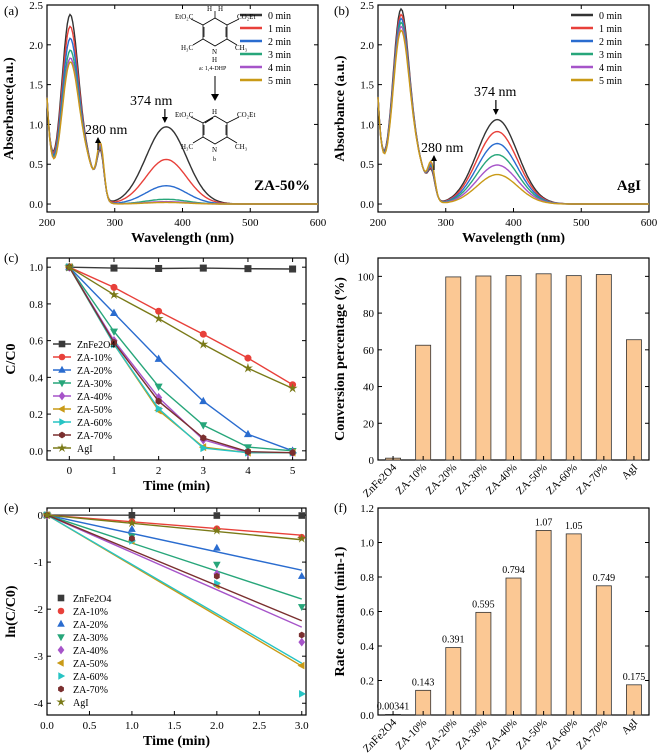 This screenshot has height=754, width=661. What do you see at coordinates (90, 726) in the screenshot?
I see `x-tick-label: 0.5` at bounding box center [90, 726].